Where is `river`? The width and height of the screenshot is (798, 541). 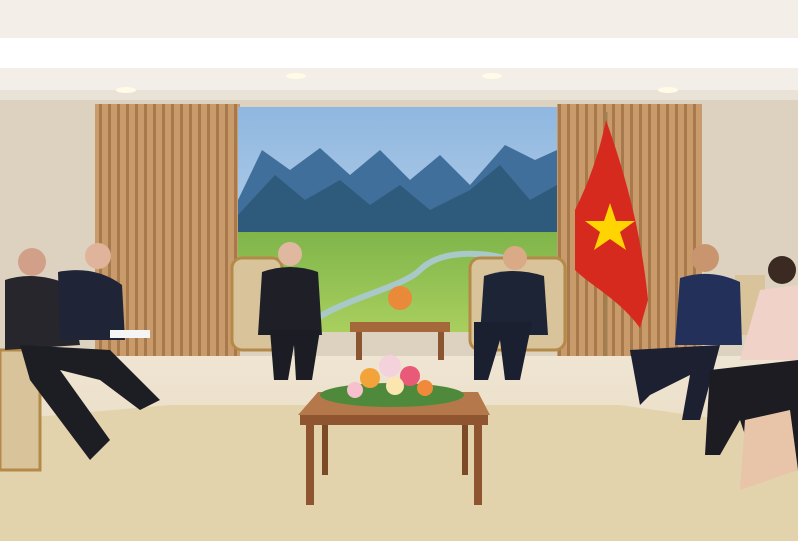
river is located at coordinates (409, 292).